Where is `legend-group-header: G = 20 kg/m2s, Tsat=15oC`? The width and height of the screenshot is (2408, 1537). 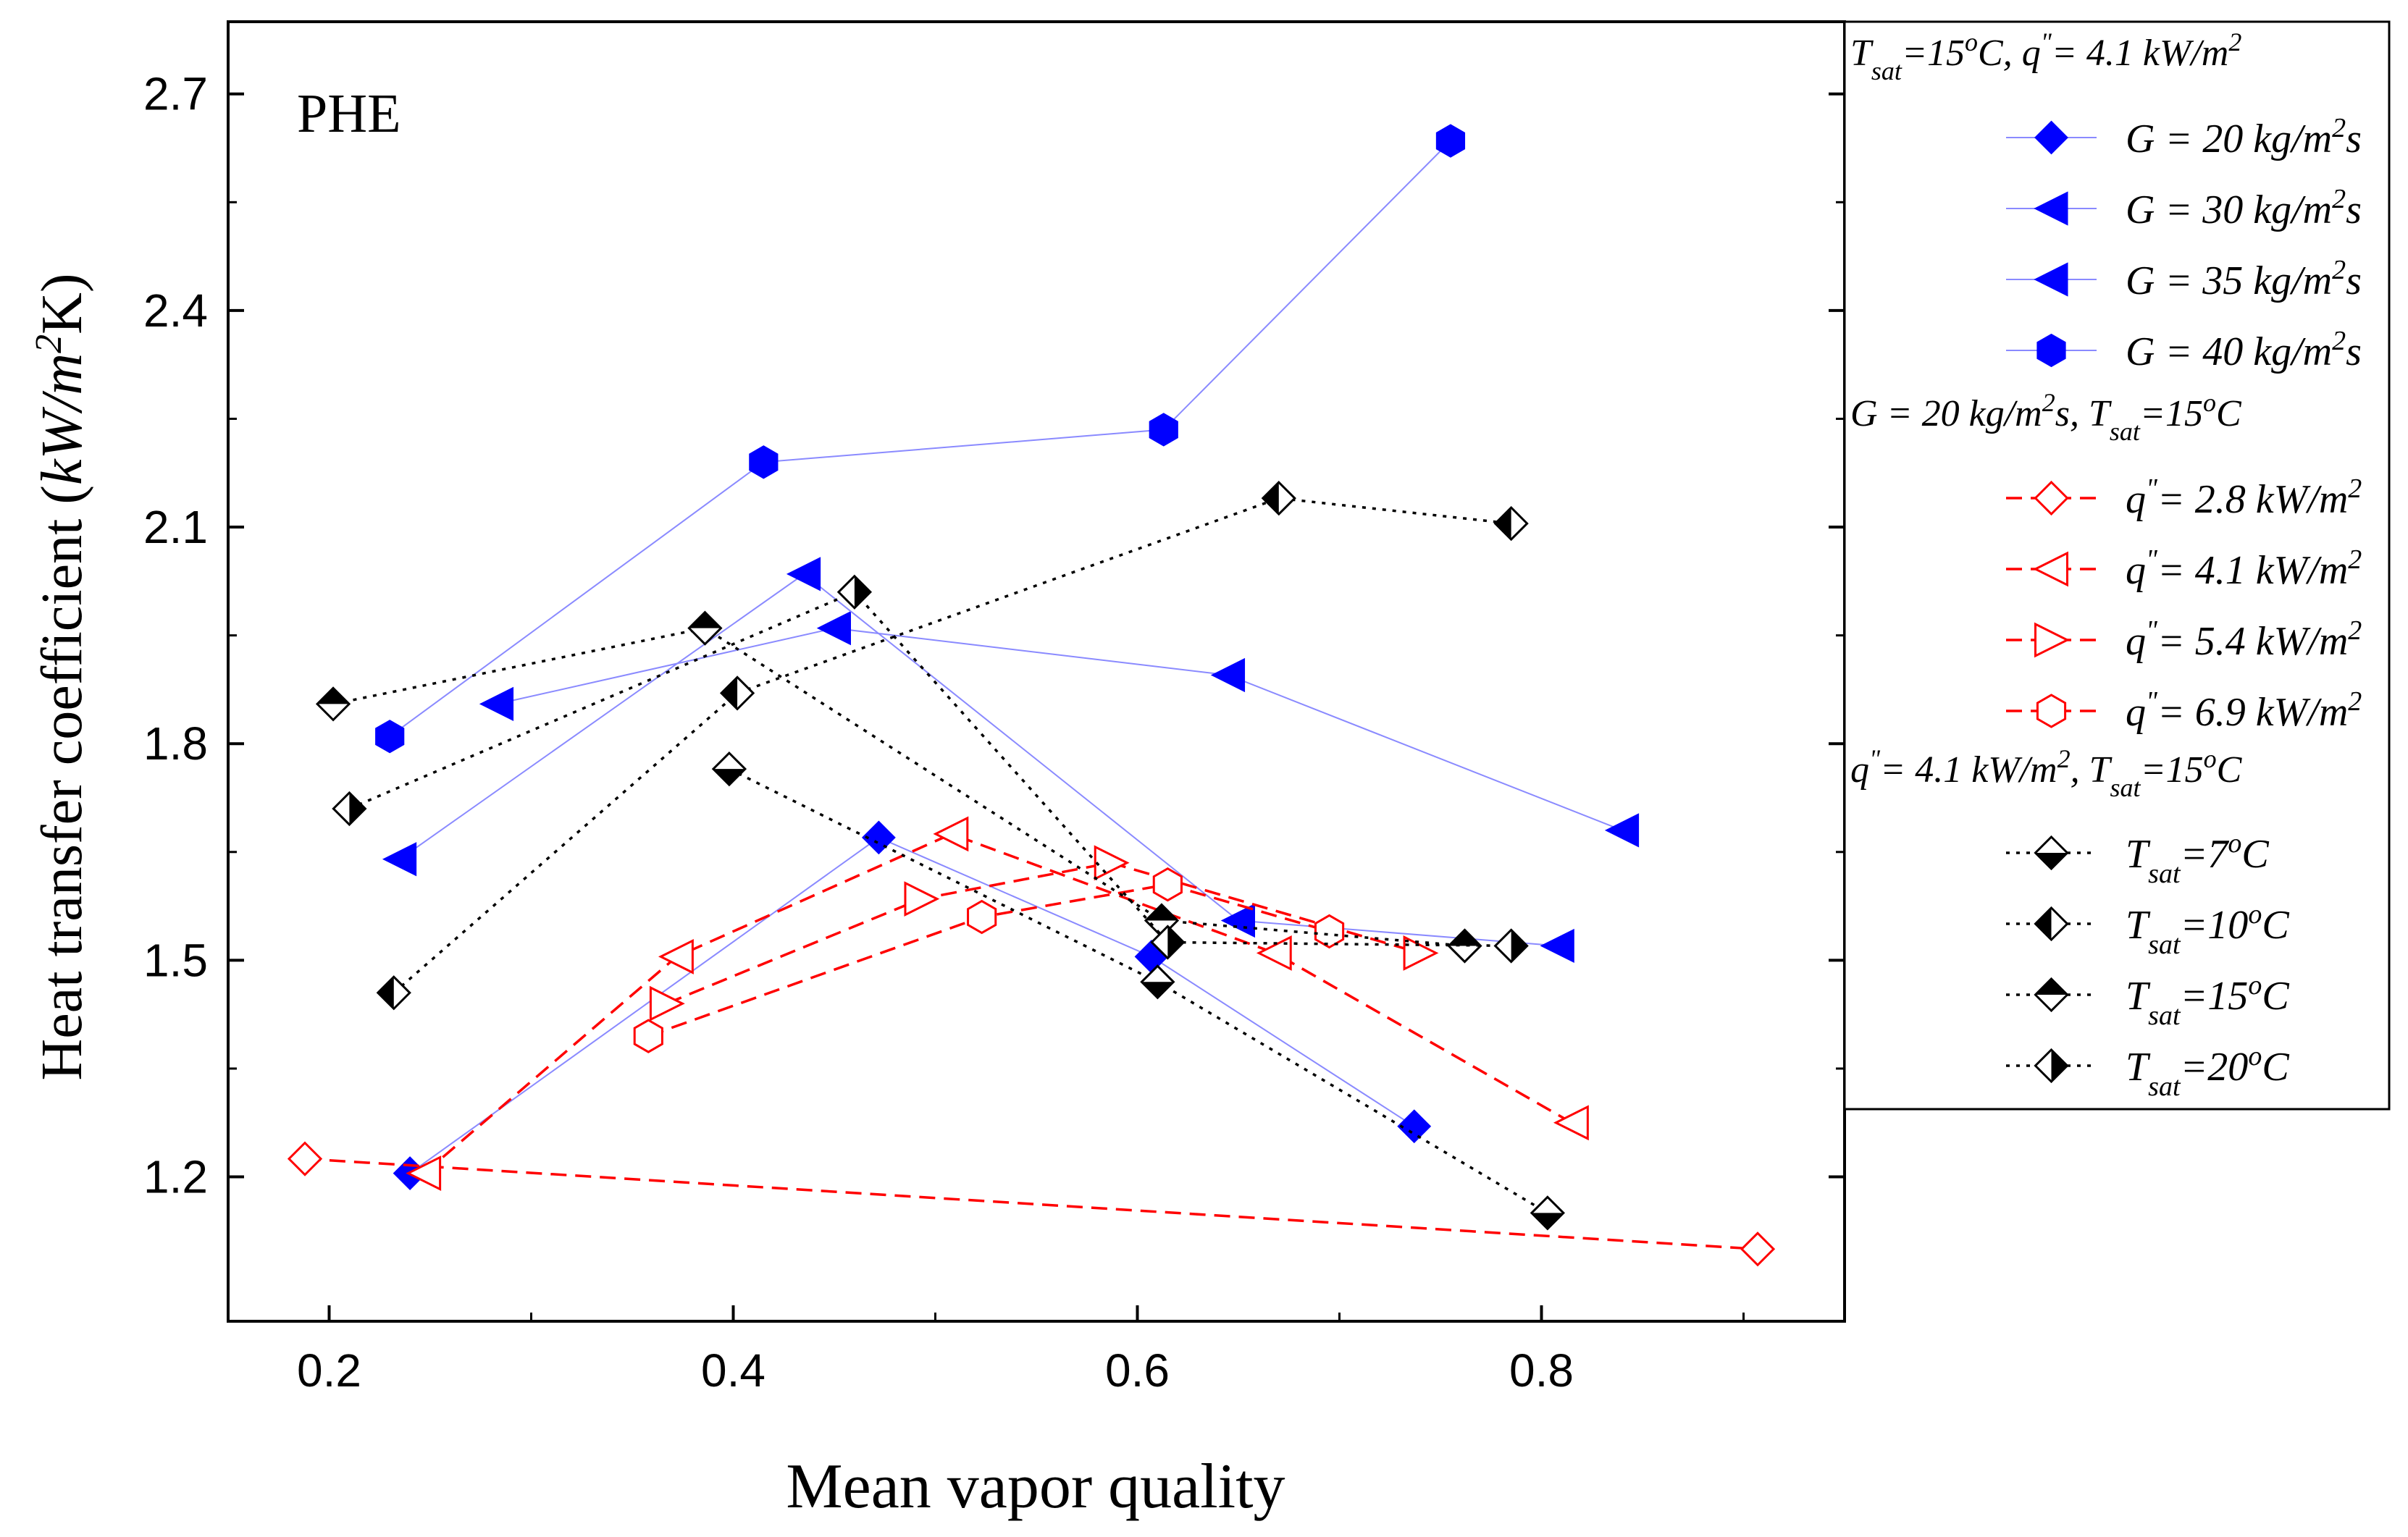 legend-group-header: G = 20 kg/m2s, Tsat=15oC is located at coordinates (2046, 417).